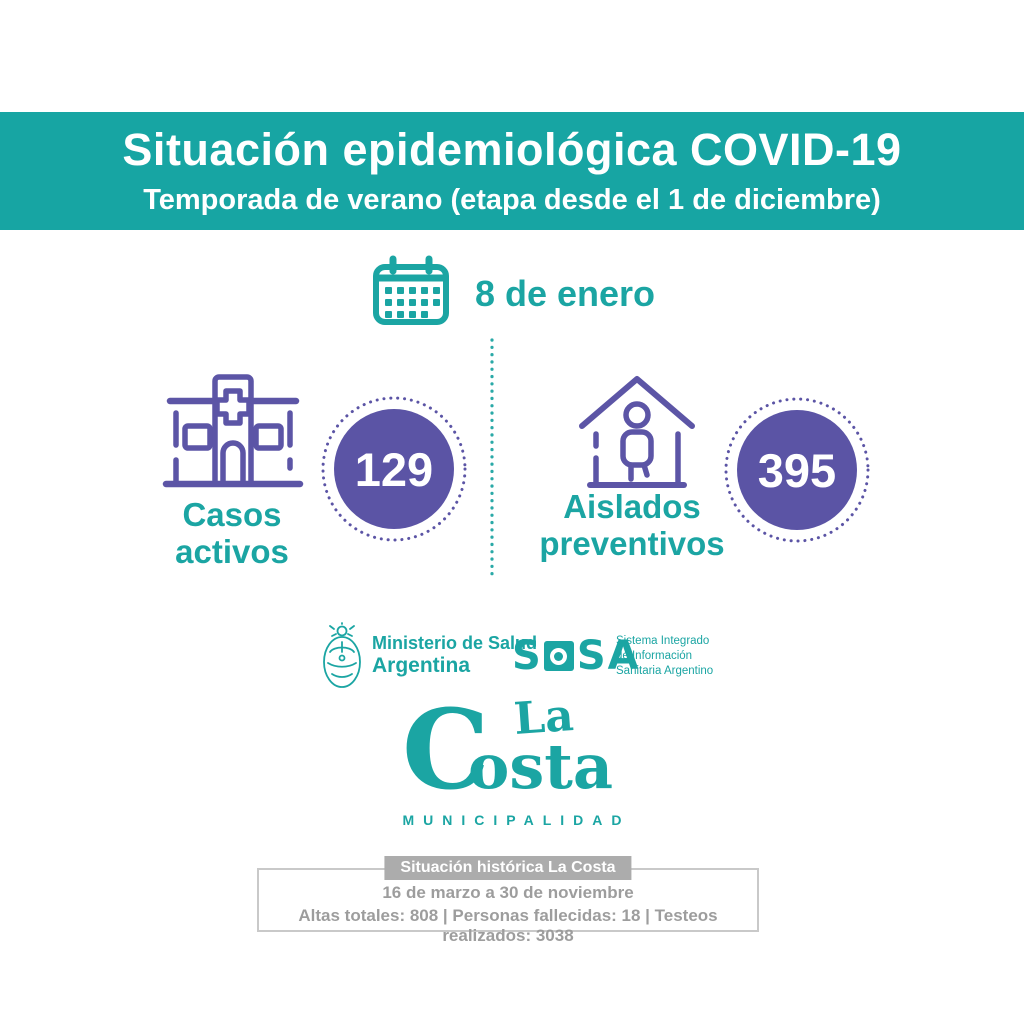  What do you see at coordinates (565, 293) in the screenshot?
I see `report-date: 8 de enero` at bounding box center [565, 293].